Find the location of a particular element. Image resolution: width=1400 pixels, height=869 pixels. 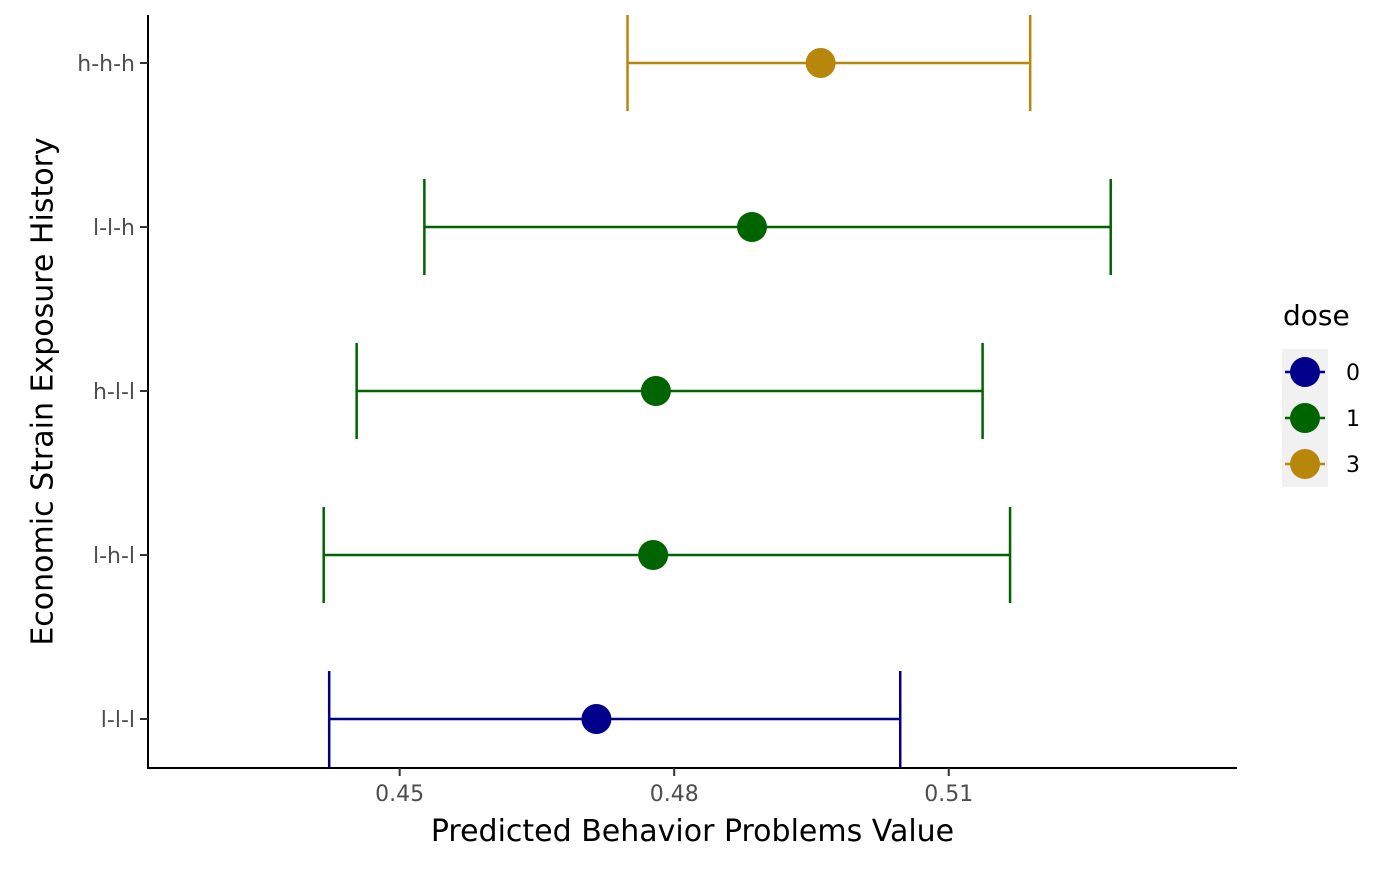

y-tick-label: l-l-l is located at coordinates (118, 720).